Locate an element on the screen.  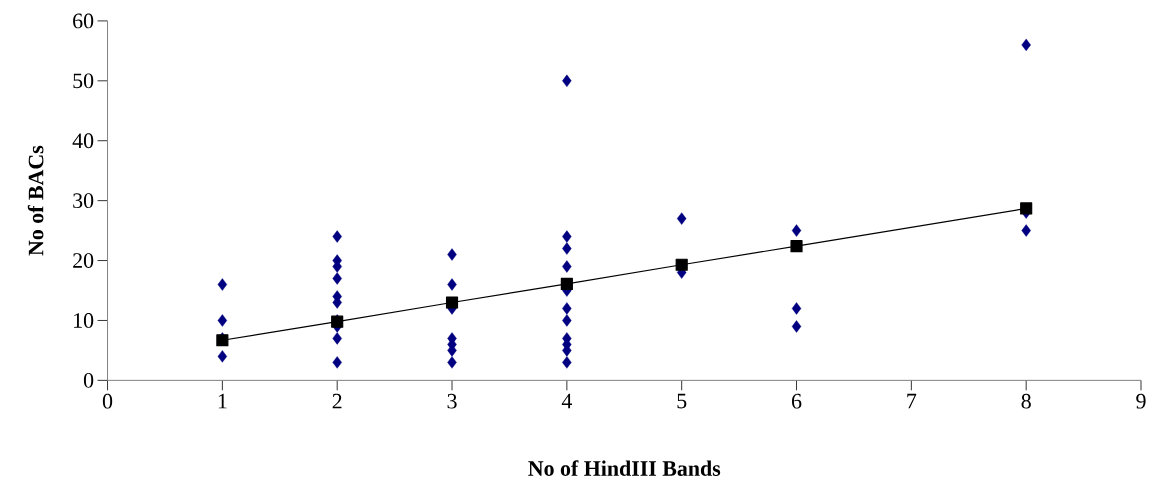
x-tick-label: 3 is located at coordinates (452, 401).